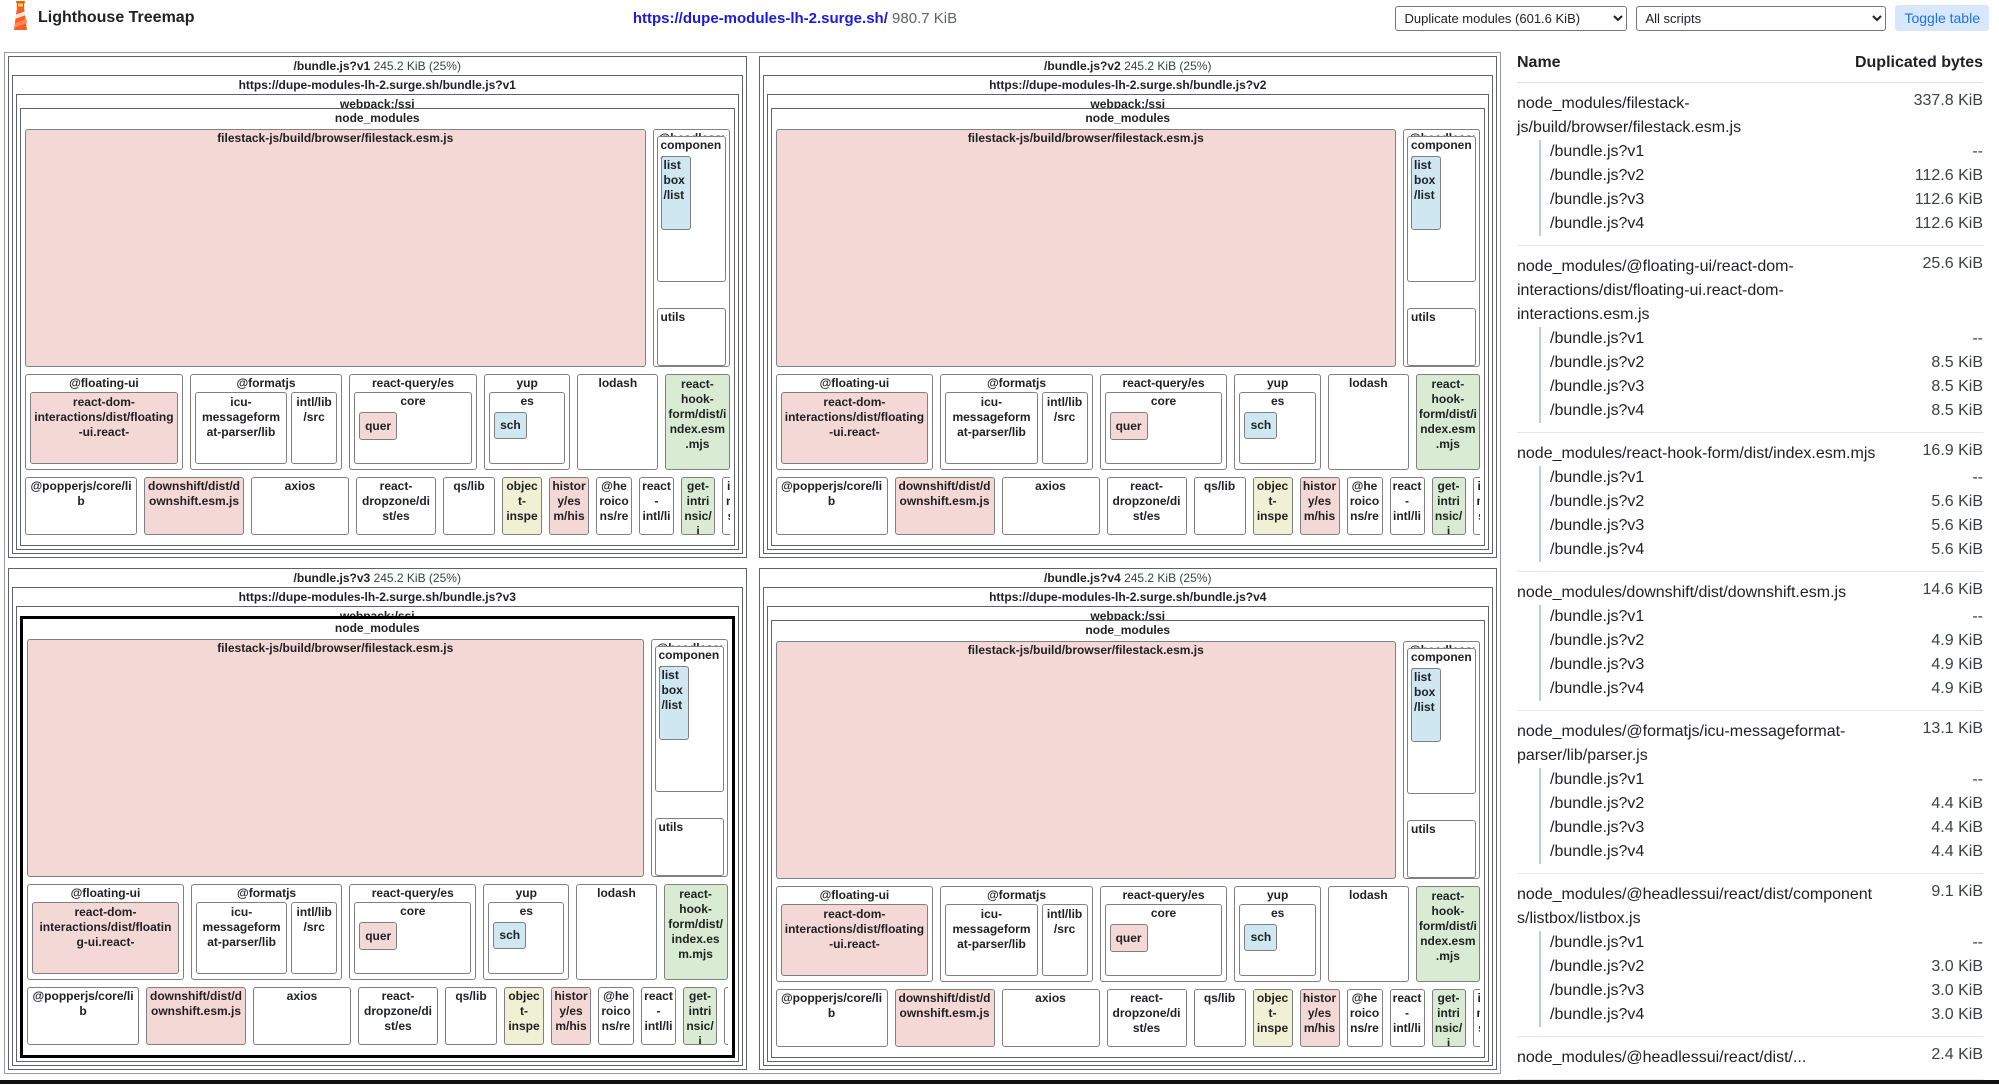  Describe the element at coordinates (1750, 550) in the screenshot. I see `bundle-row: /bundle.js?v4 5.6 KiB` at that location.